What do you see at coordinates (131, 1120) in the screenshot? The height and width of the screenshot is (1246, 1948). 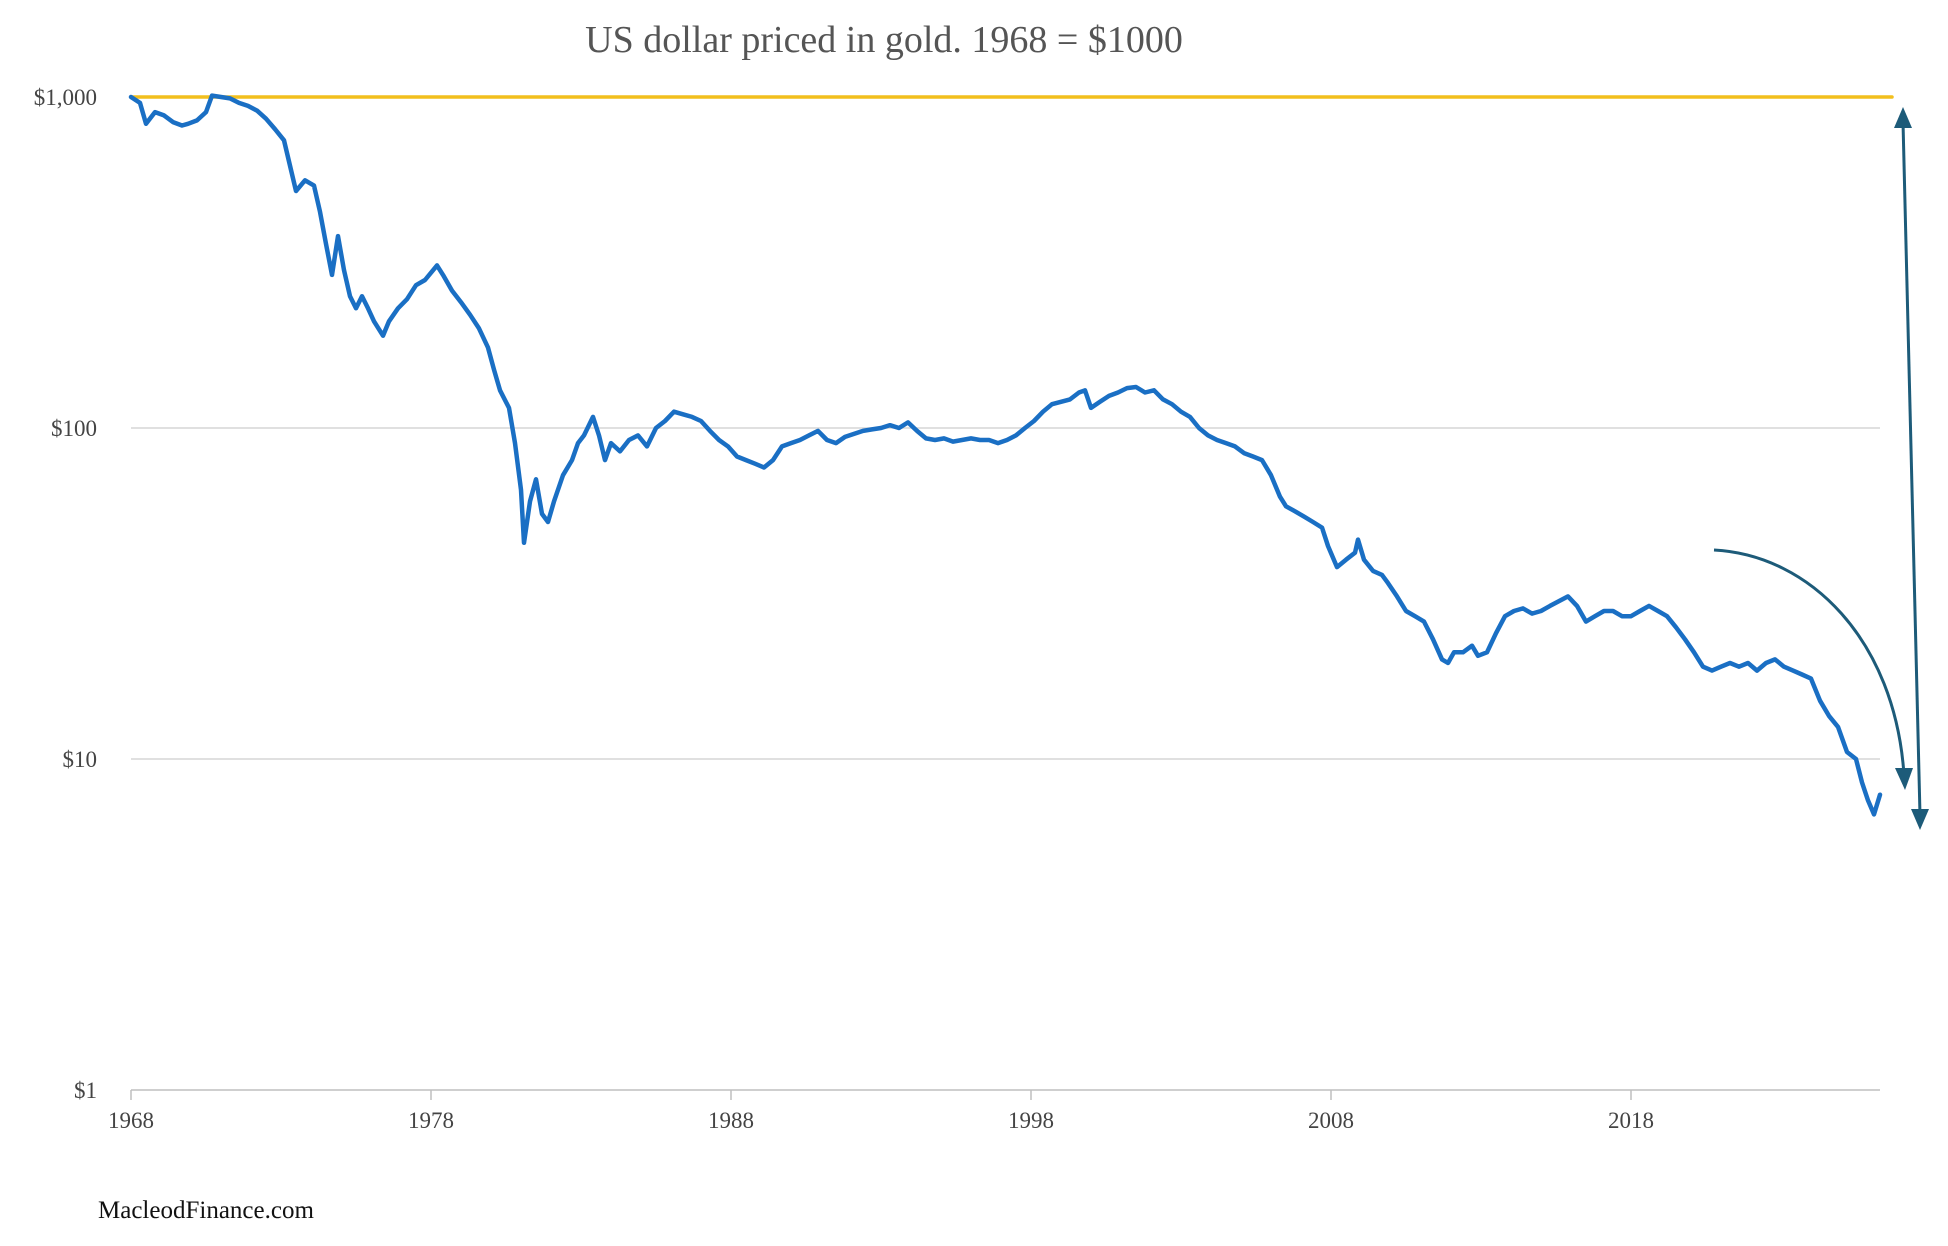 I see `x-tick-label: 1968` at bounding box center [131, 1120].